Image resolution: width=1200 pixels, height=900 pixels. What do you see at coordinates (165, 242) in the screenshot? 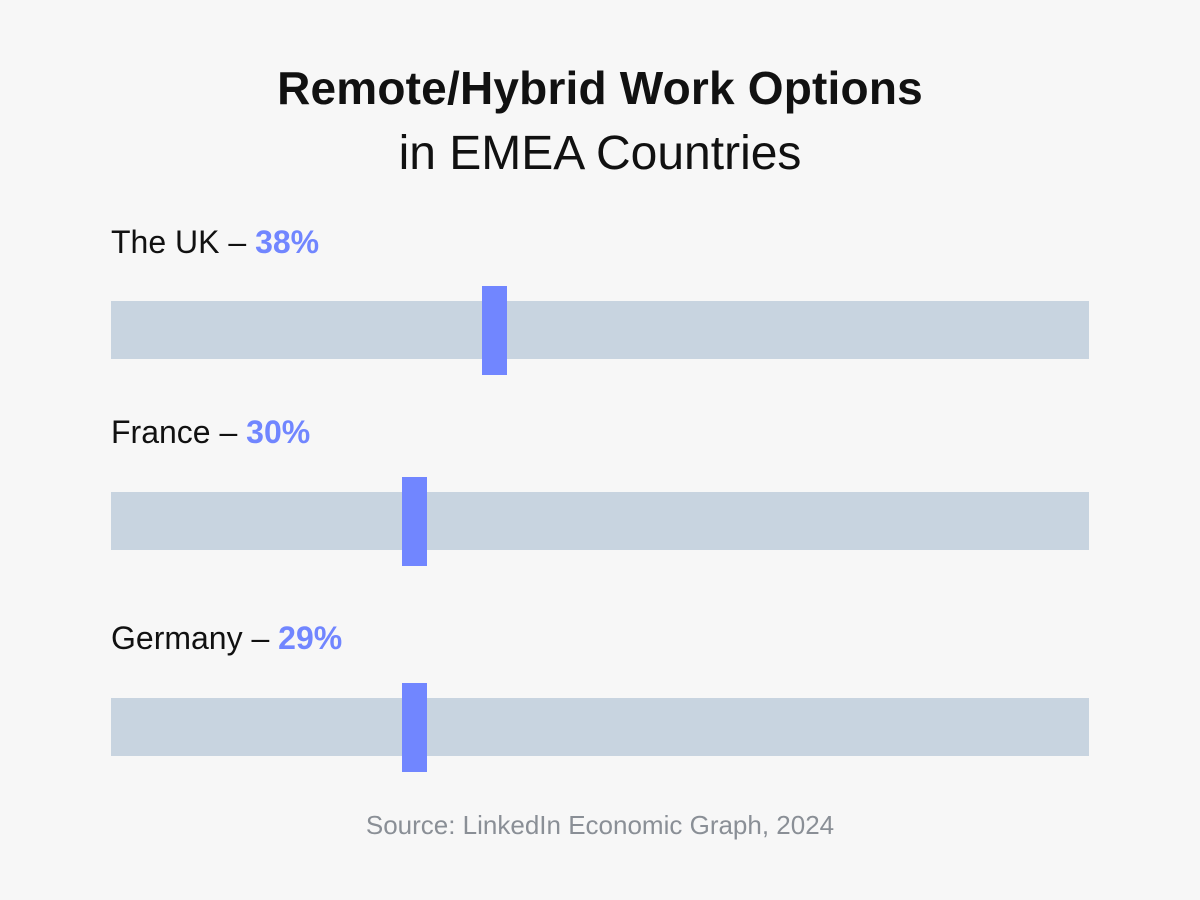
I see `country-name: The UK` at bounding box center [165, 242].